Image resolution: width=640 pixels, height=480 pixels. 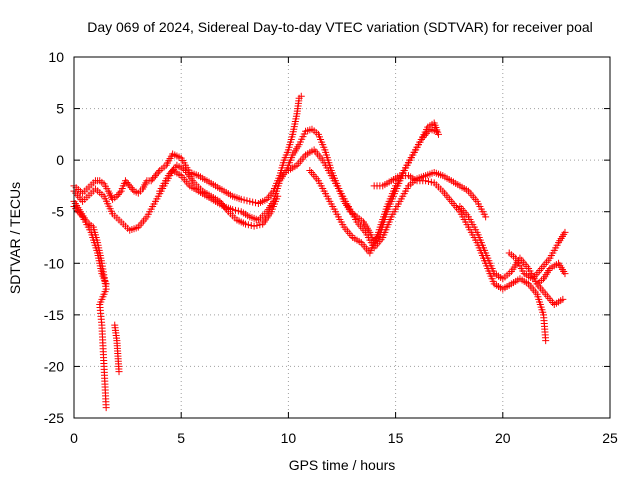 I want to click on x-tick-label: 10, so click(x=289, y=438).